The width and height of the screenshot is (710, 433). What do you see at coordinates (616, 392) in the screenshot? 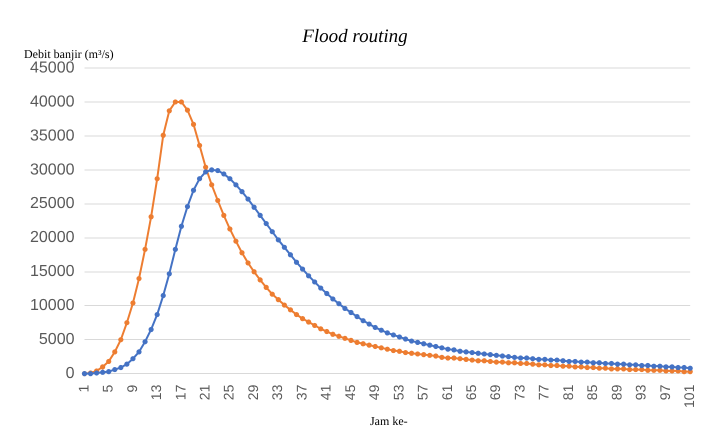
I see `x-tick-label: 89` at bounding box center [616, 392].